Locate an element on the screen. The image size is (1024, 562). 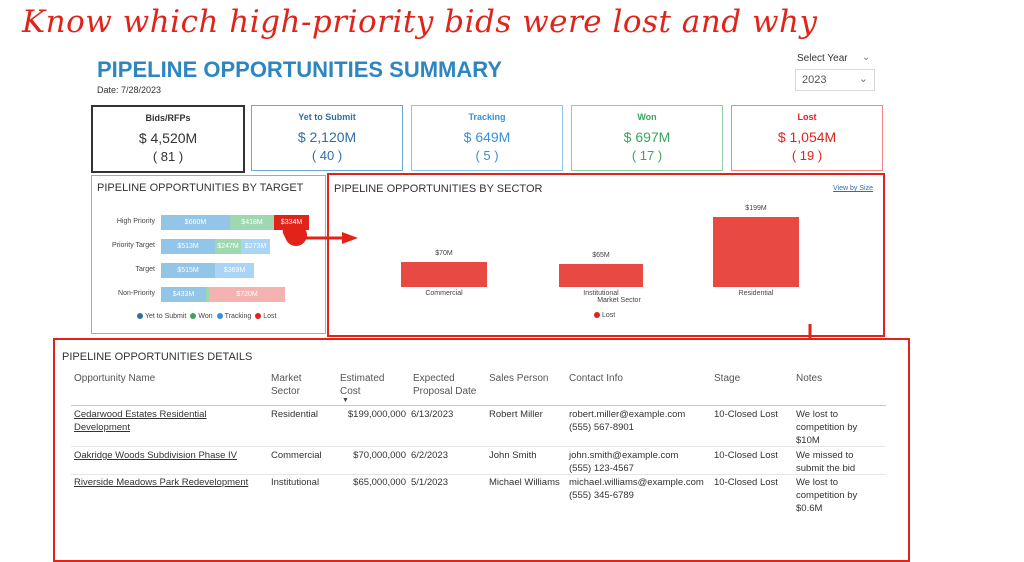
cell-email: john.smith@example.com is located at coordinates (624, 455).